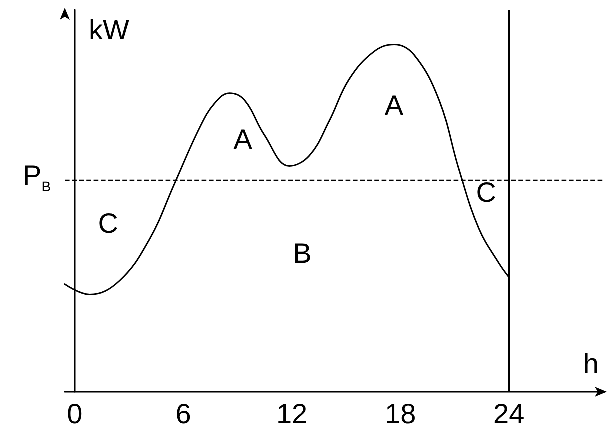 The image size is (611, 436). I want to click on x-axis-title: h, so click(591, 364).